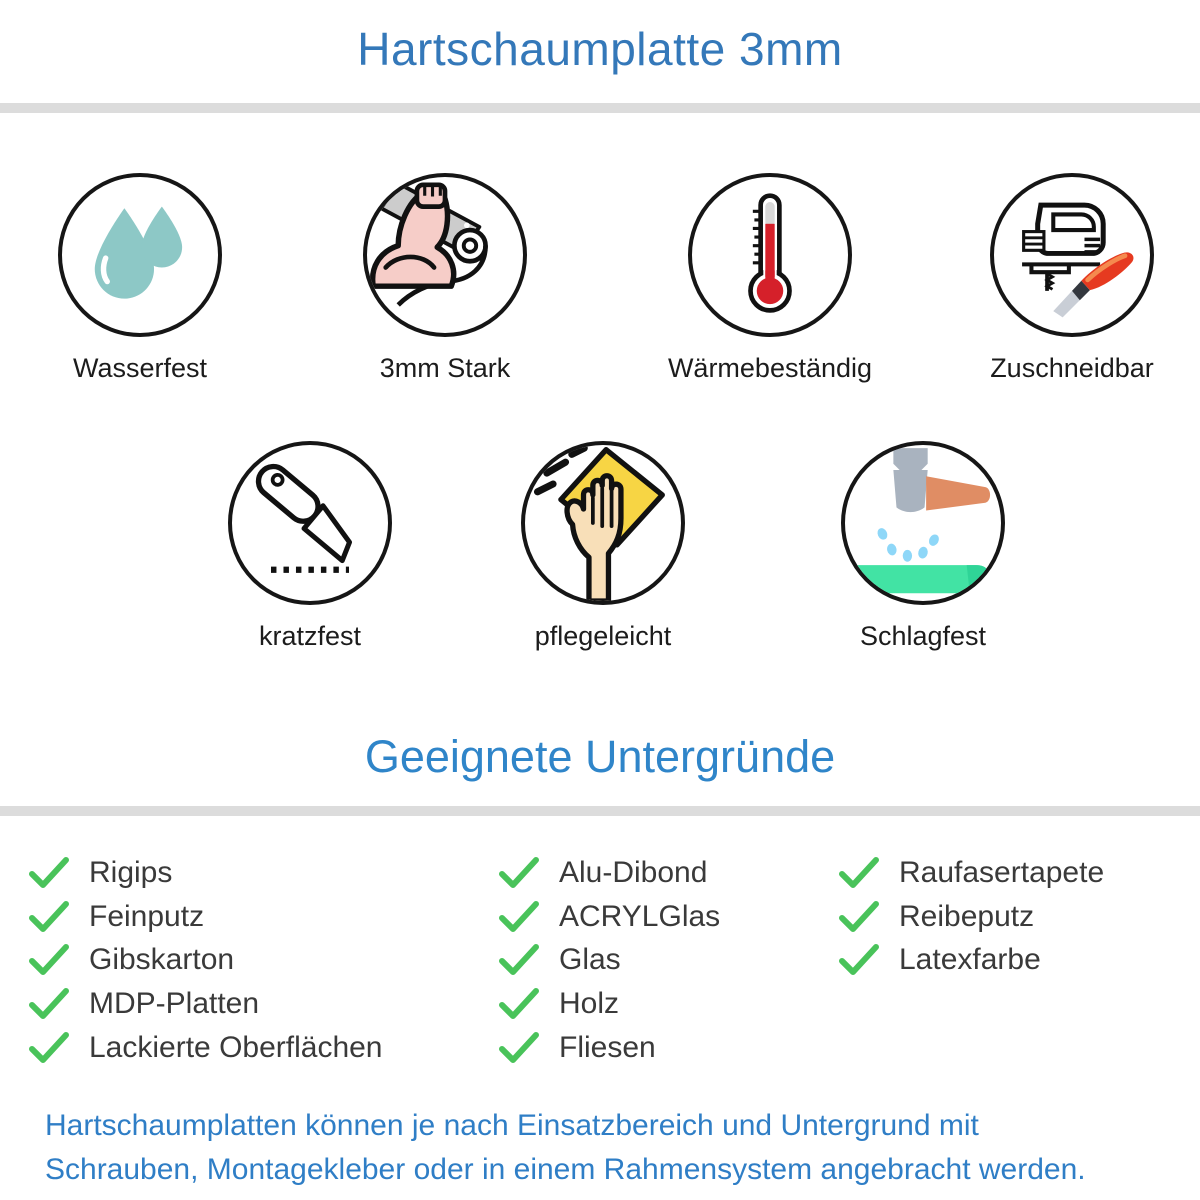 The image size is (1200, 1200). What do you see at coordinates (600, 756) in the screenshot?
I see `section-title: Geeignete Untergründe` at bounding box center [600, 756].